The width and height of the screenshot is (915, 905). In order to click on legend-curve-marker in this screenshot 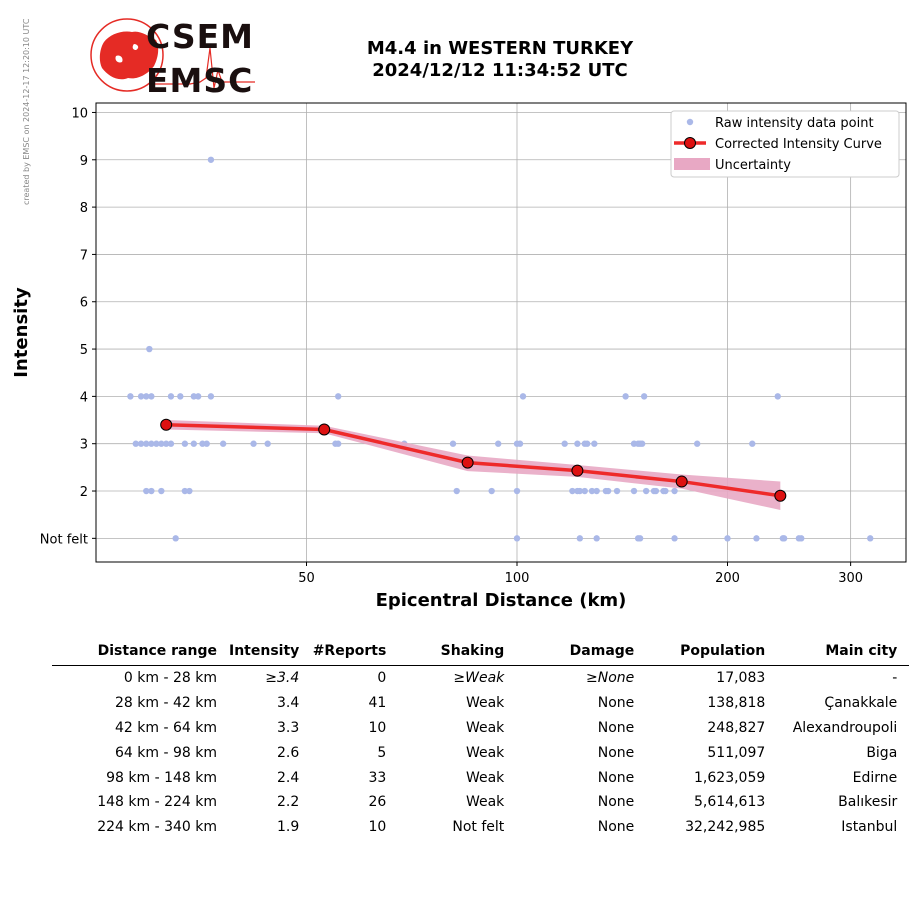, I will do `click(690, 143)`.